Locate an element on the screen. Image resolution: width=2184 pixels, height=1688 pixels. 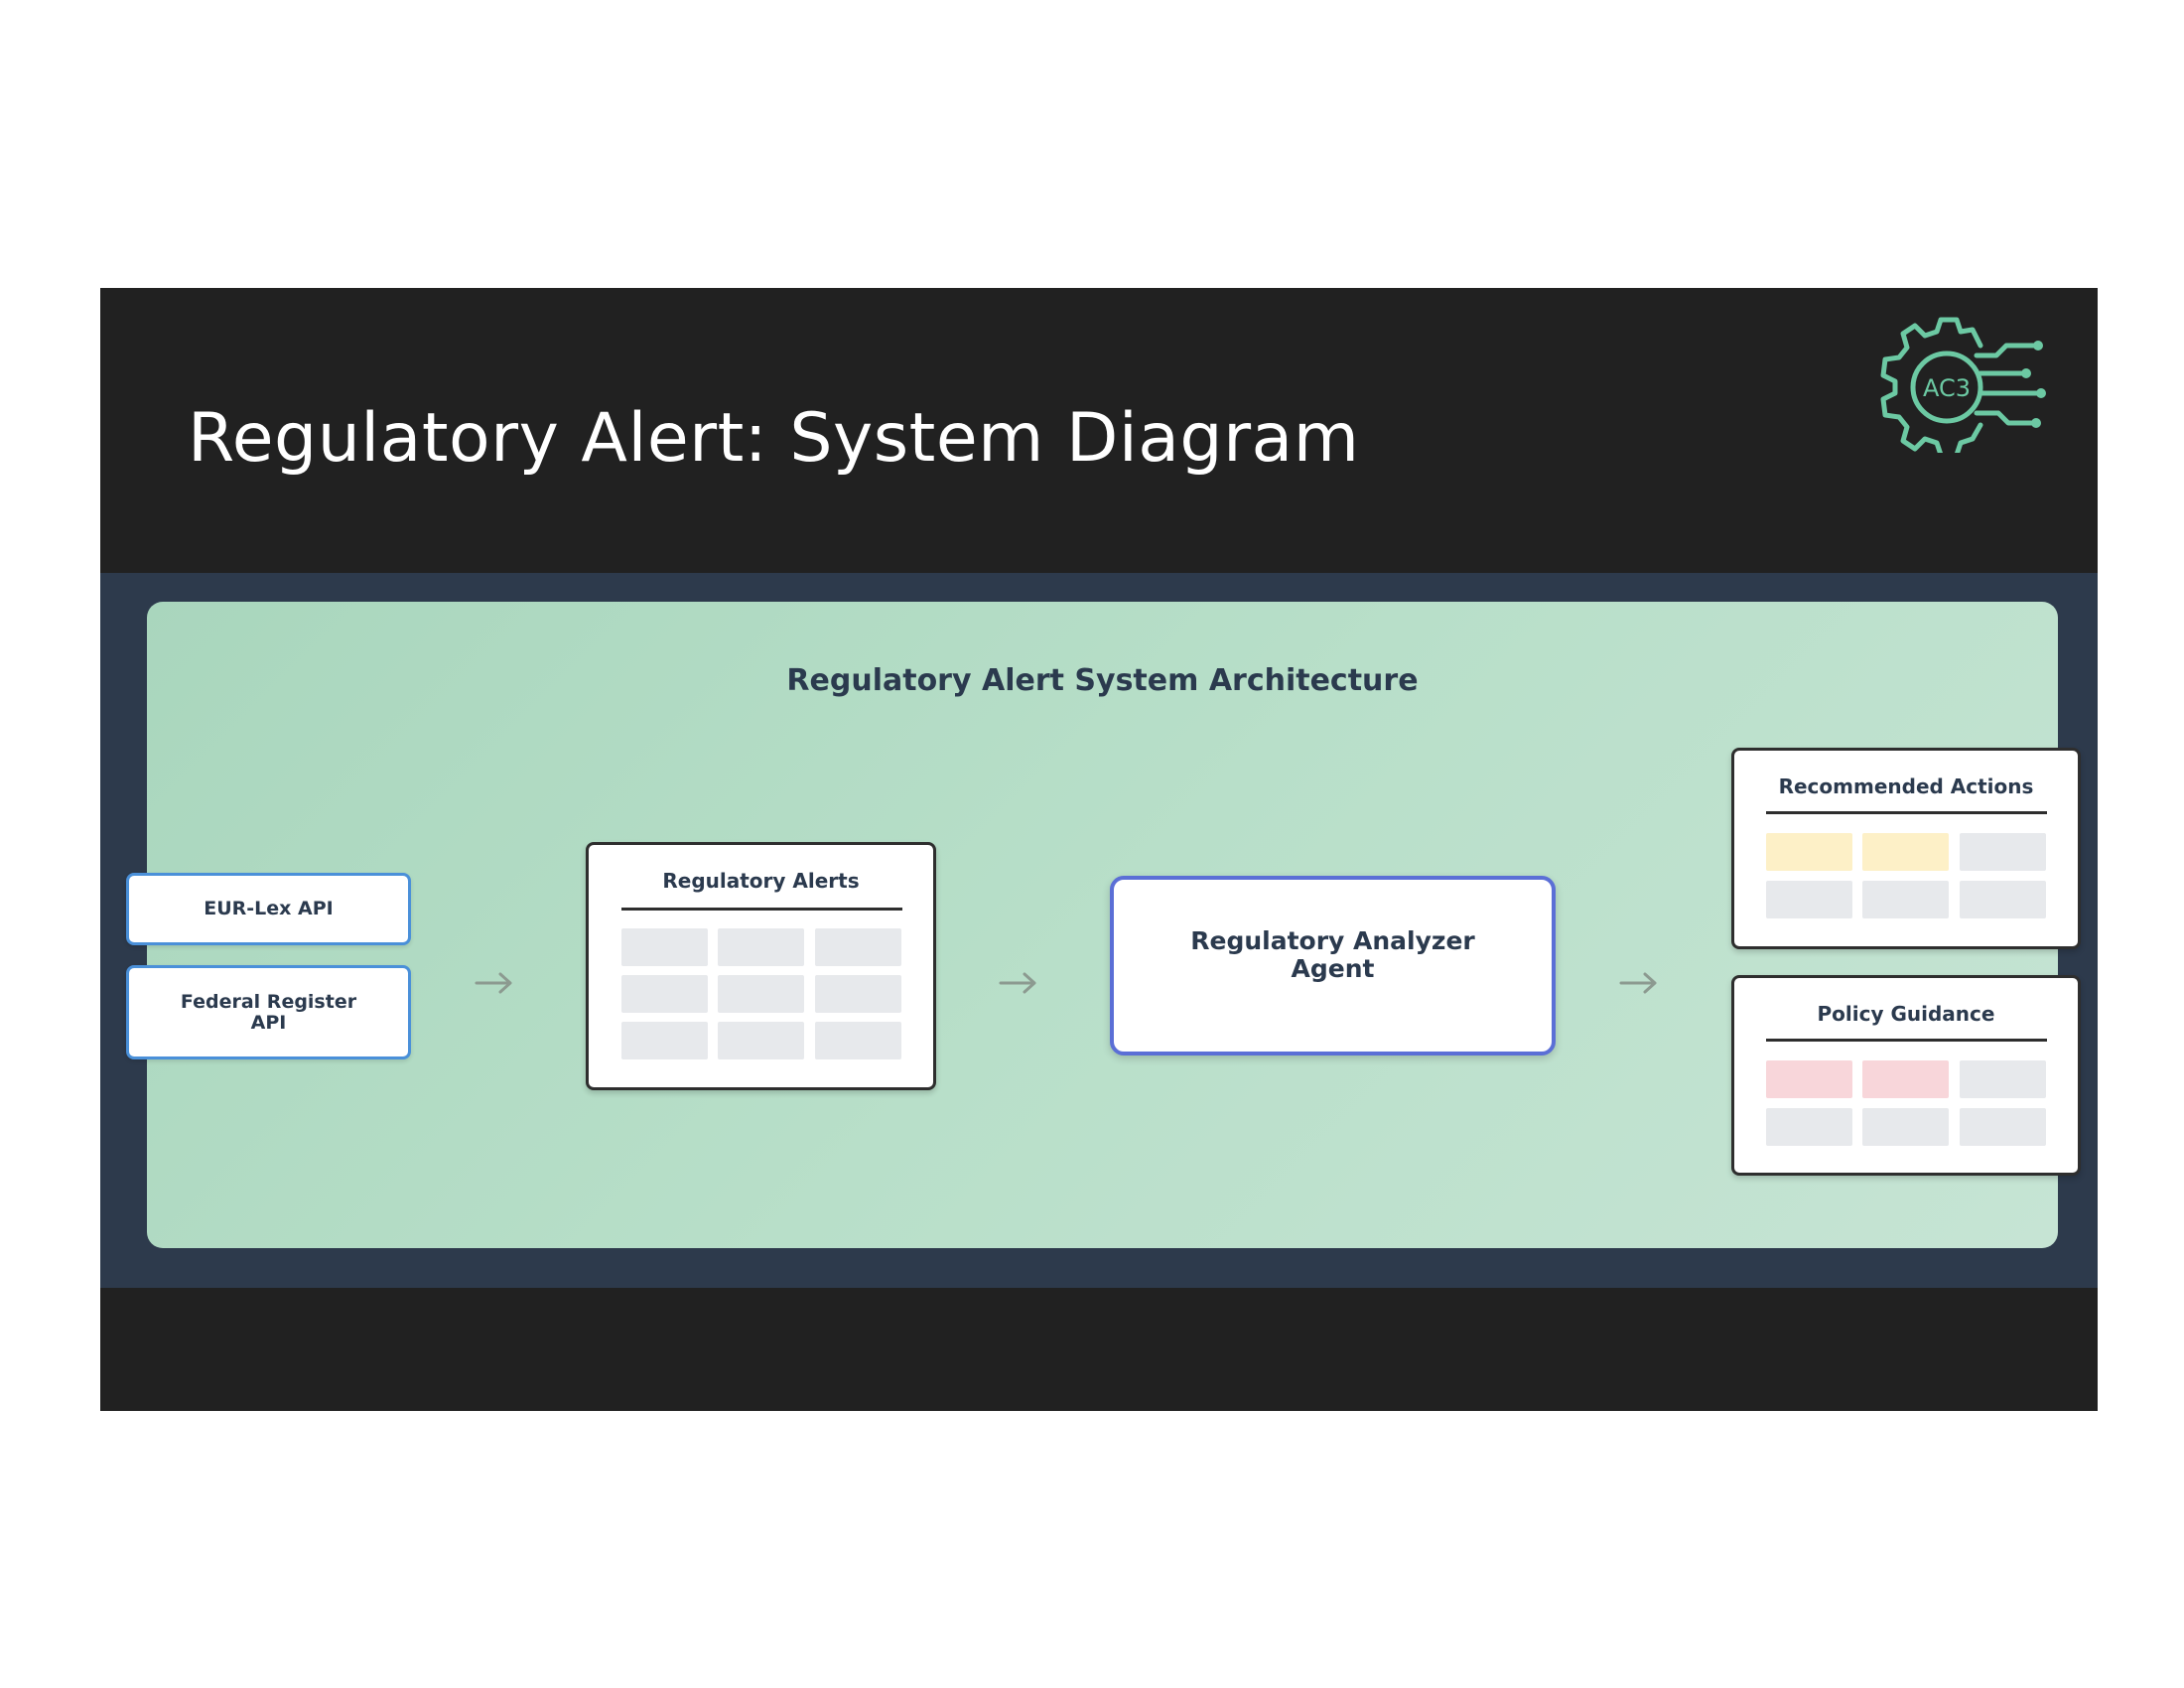
gear-circuit-icon: AC3 is located at coordinates (1963, 387).